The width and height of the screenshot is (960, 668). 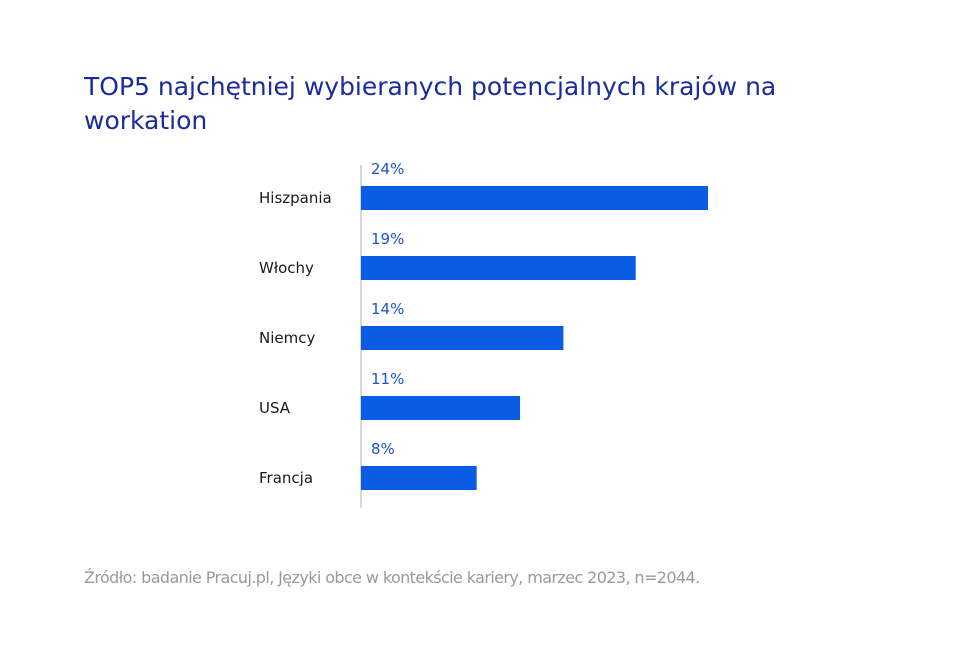 I want to click on bar-usa, so click(x=441, y=408).